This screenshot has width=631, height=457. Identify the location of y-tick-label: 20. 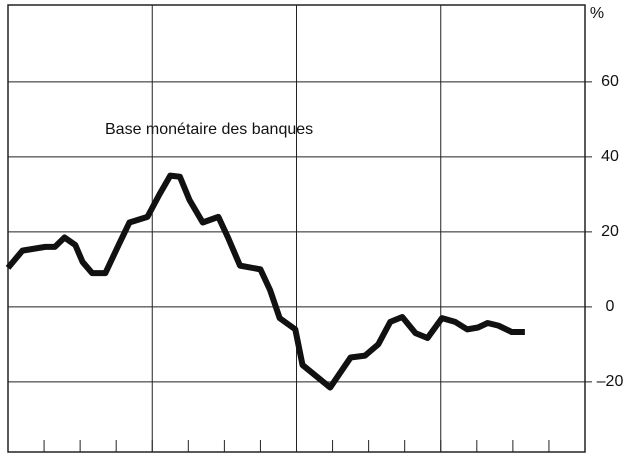
(610, 231).